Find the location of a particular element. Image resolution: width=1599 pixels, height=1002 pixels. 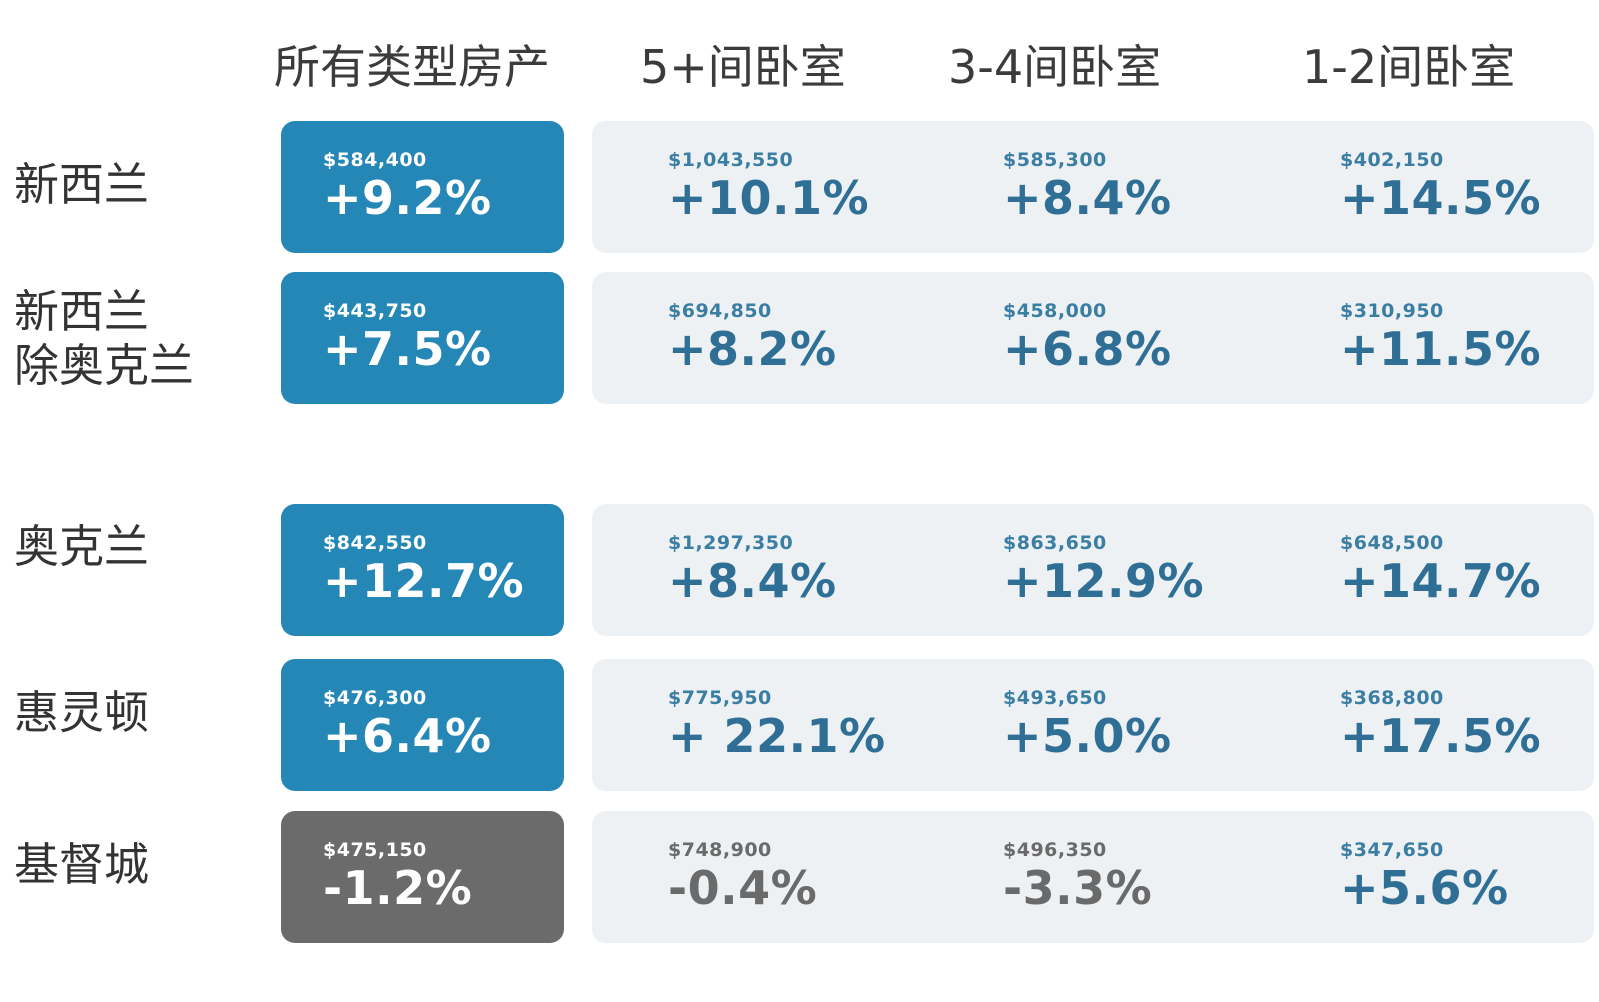

annual-change: -3.3% is located at coordinates (1078, 888).